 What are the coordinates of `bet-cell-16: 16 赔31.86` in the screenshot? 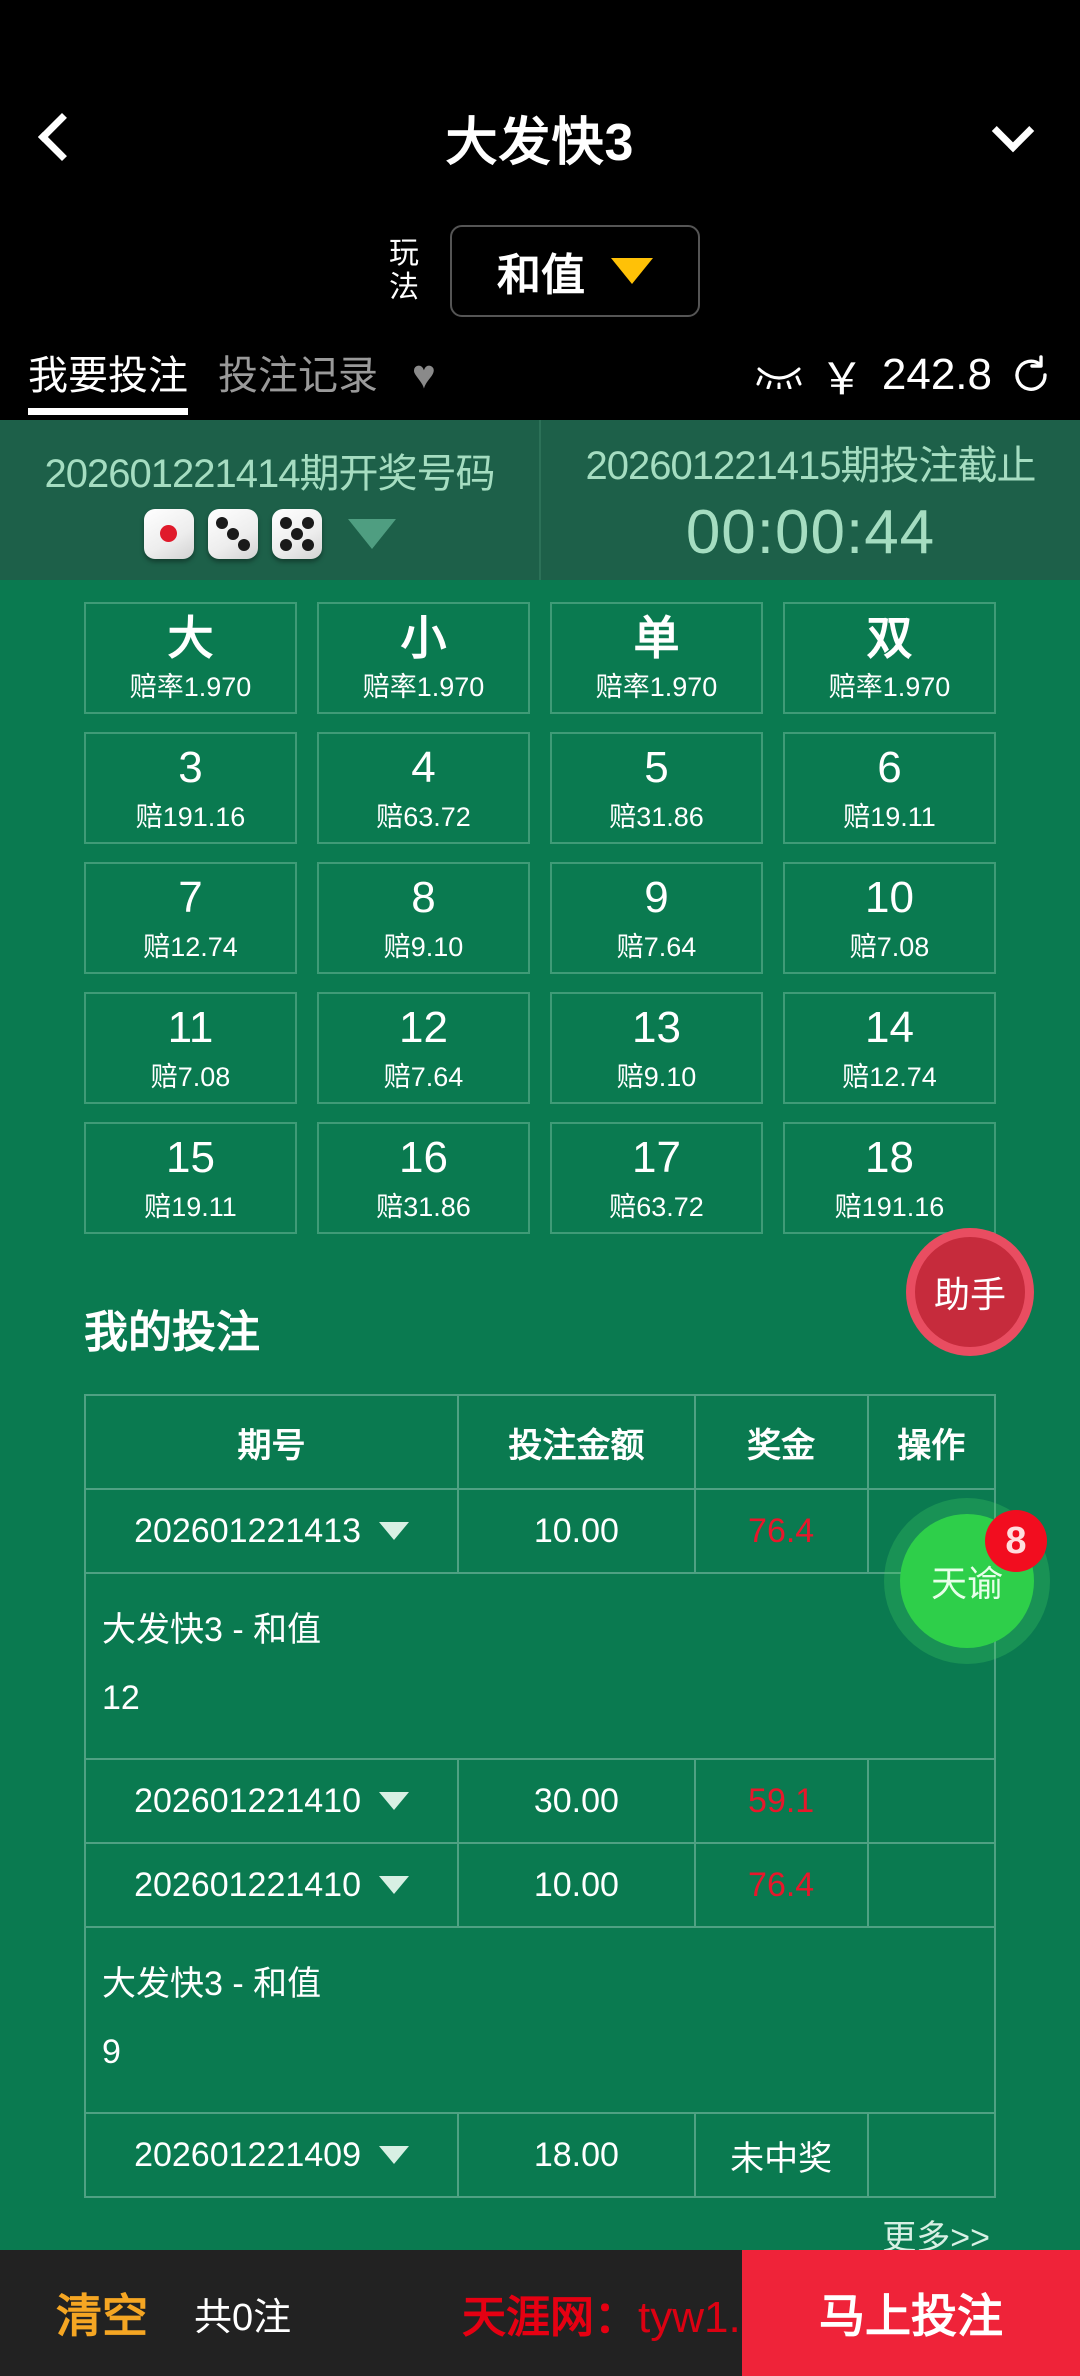 It's located at (423, 1178).